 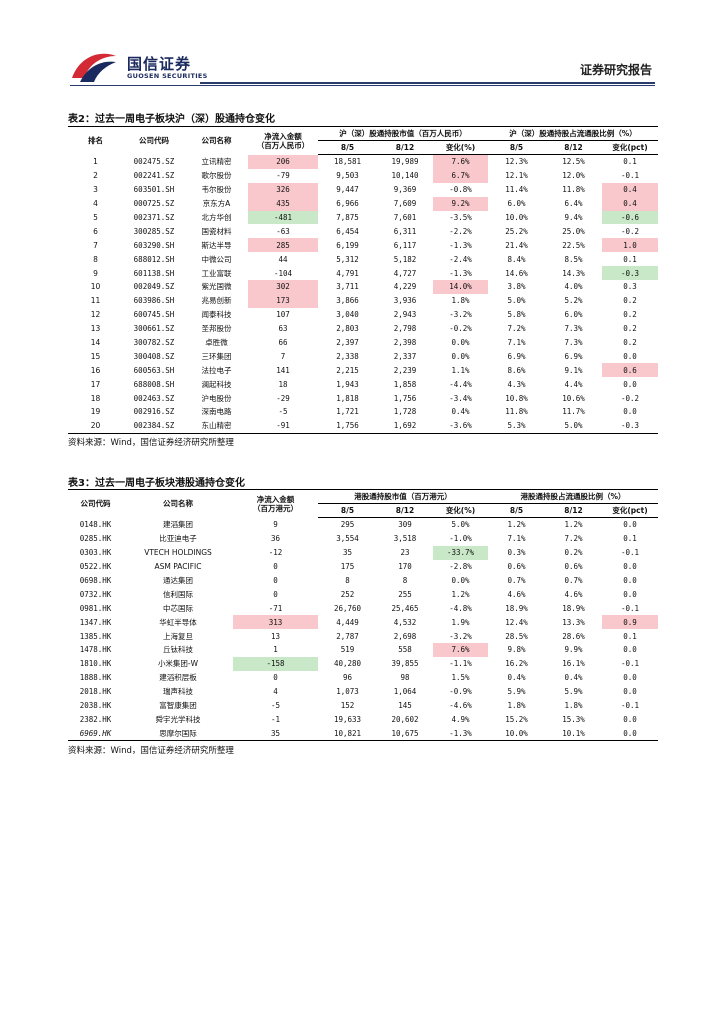 What do you see at coordinates (95, 231) in the screenshot?
I see `cell-rank: 6` at bounding box center [95, 231].